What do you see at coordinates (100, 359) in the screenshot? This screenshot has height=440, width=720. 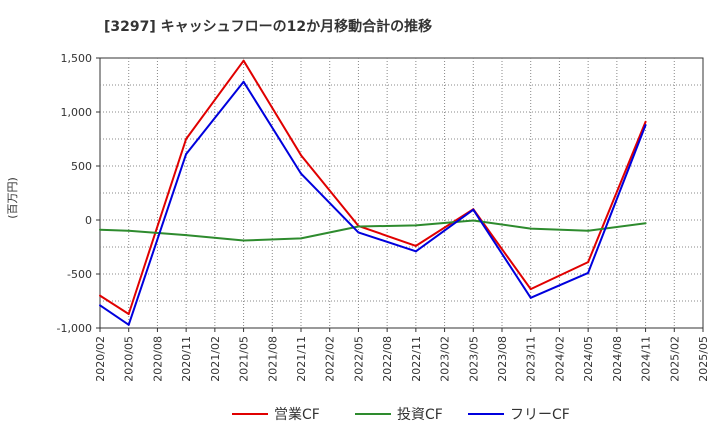 I see `x-tick-label: 2020/02` at bounding box center [100, 359].